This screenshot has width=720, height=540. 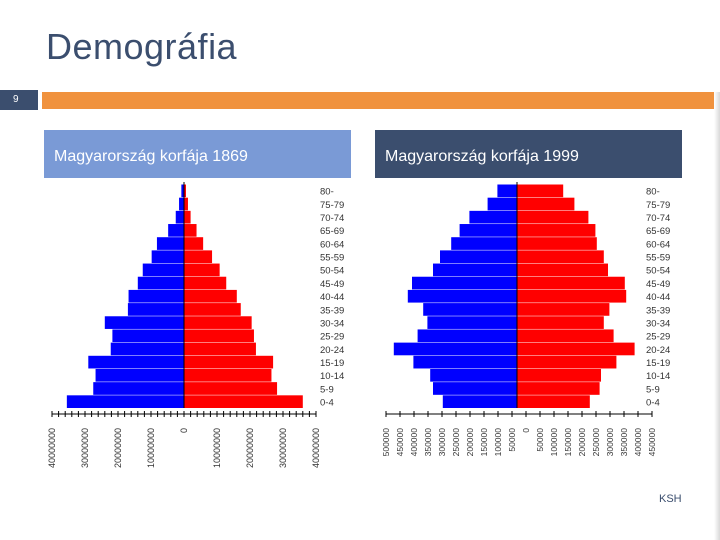 I want to click on chart-title-1869: Magyarország korfája 1869, so click(x=197, y=154).